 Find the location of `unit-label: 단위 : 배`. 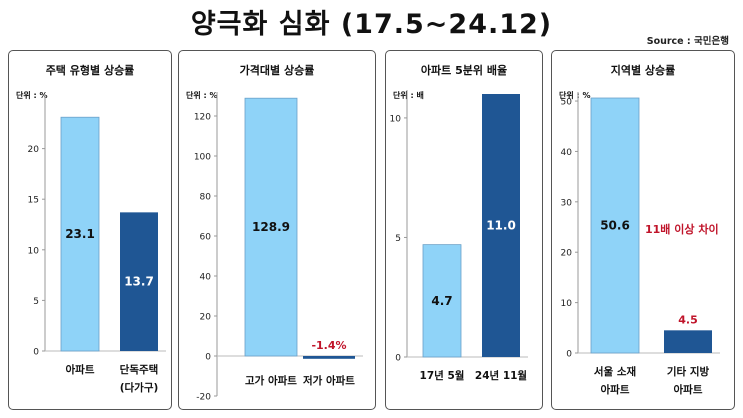

unit-label: 단위 : 배 is located at coordinates (408, 95).